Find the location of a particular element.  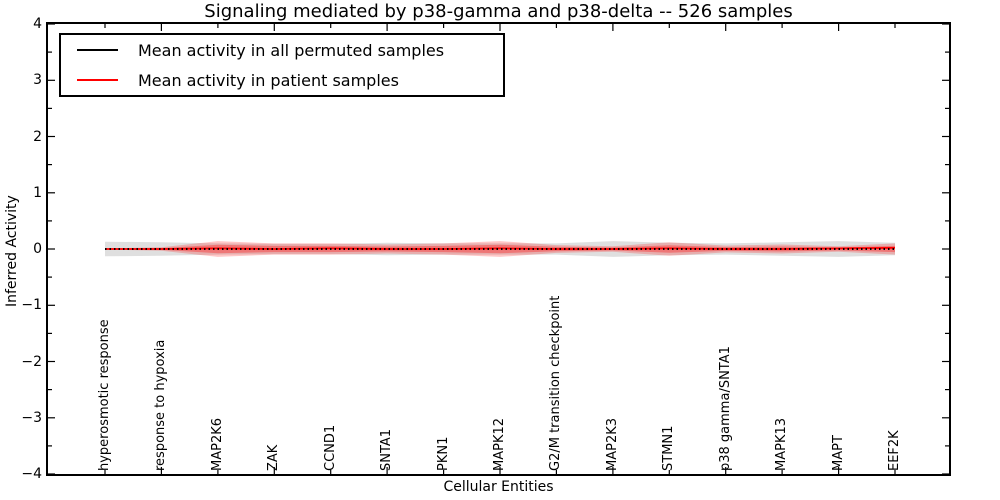

legend-item-permuted: Mean activity in all permuted samples is located at coordinates (282, 50).